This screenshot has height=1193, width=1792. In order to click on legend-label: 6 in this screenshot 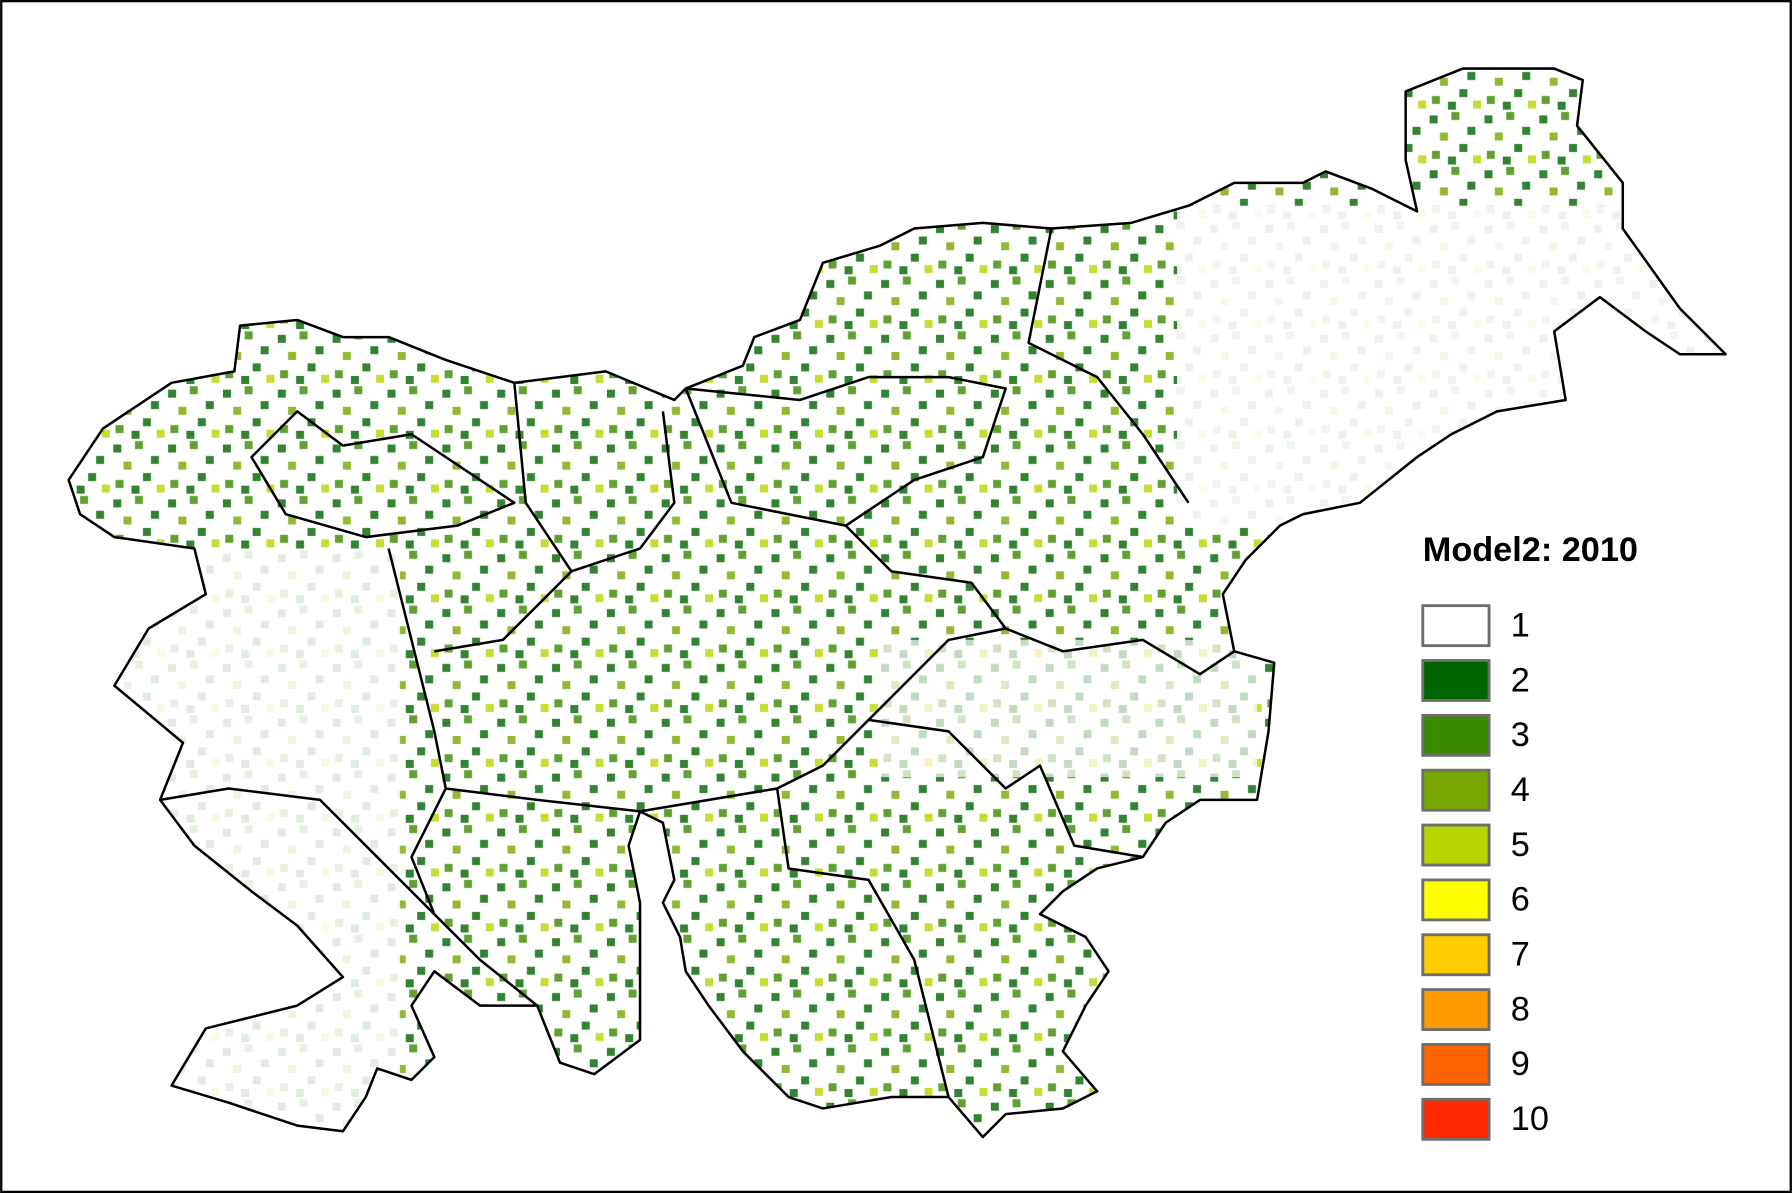, I will do `click(1520, 900)`.